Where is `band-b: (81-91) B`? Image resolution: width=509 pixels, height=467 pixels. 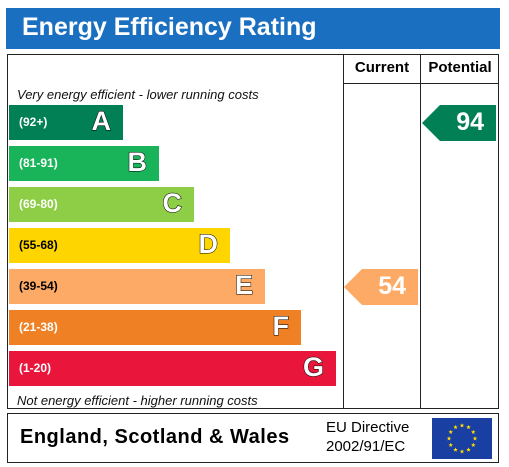
band-b: (81-91) B is located at coordinates (84, 163).